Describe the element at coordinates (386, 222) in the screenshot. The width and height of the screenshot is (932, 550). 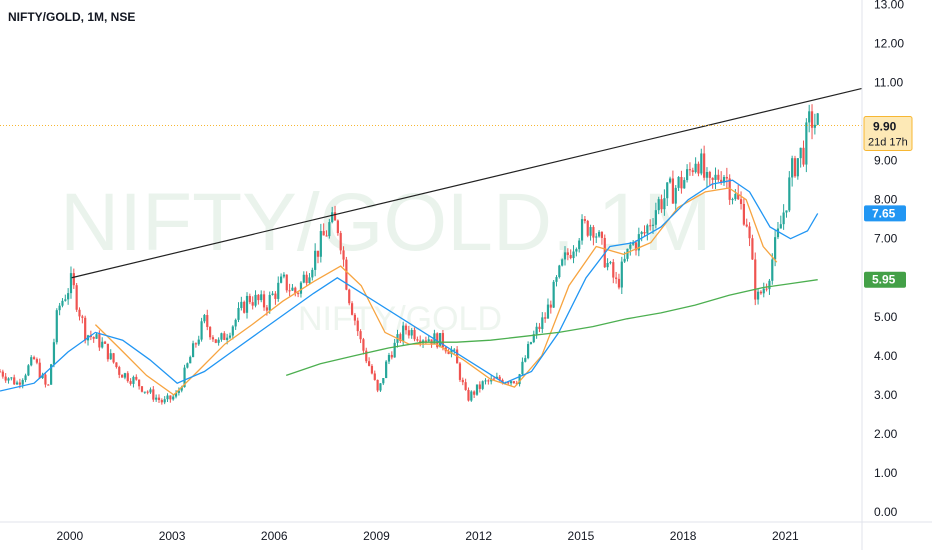
I see `watermark-main: NIFTY/GOLD, 1M` at that location.